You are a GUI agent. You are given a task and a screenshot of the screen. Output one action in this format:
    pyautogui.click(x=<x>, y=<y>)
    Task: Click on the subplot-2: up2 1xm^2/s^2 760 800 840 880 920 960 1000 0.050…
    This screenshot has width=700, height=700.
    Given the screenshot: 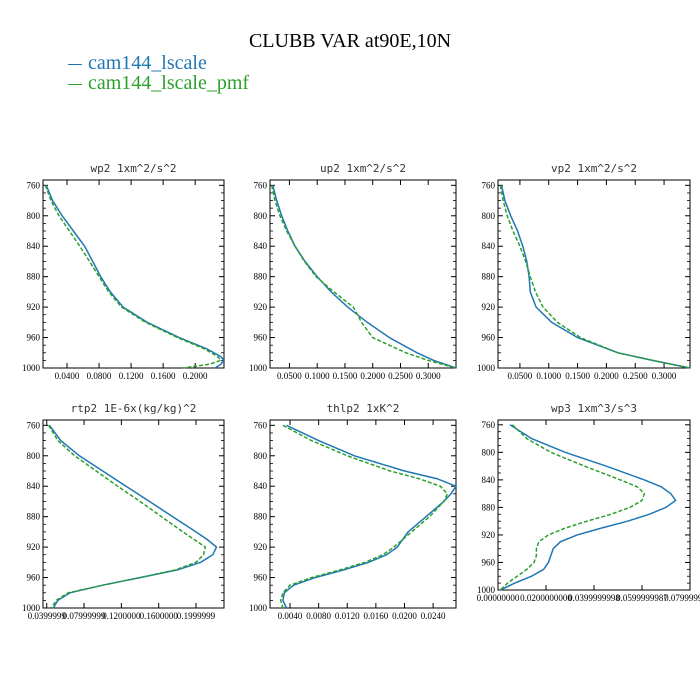 What is the action you would take?
    pyautogui.click(x=353, y=271)
    